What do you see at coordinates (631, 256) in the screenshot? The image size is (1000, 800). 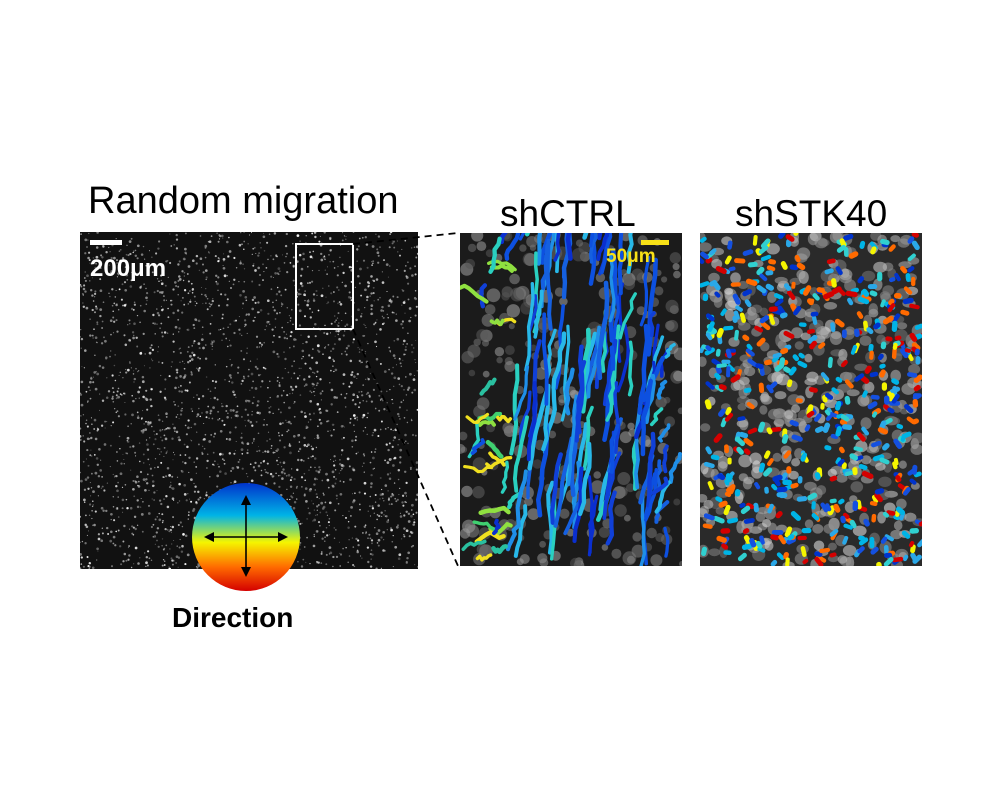 I see `scale-bar-50um-label: 50μm` at bounding box center [631, 256].